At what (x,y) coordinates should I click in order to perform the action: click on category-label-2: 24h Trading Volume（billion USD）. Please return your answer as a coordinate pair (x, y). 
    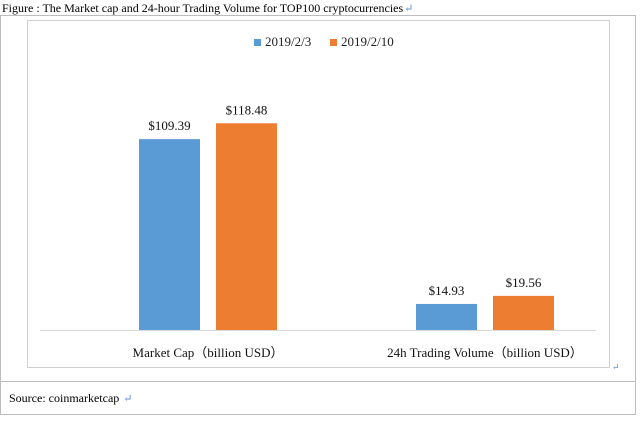
    Looking at the image, I should click on (485, 352).